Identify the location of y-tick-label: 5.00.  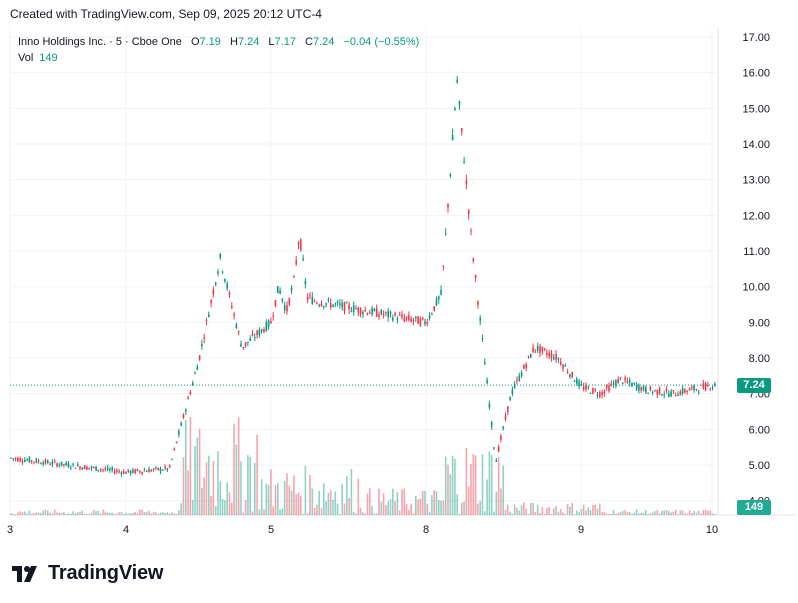
(759, 466).